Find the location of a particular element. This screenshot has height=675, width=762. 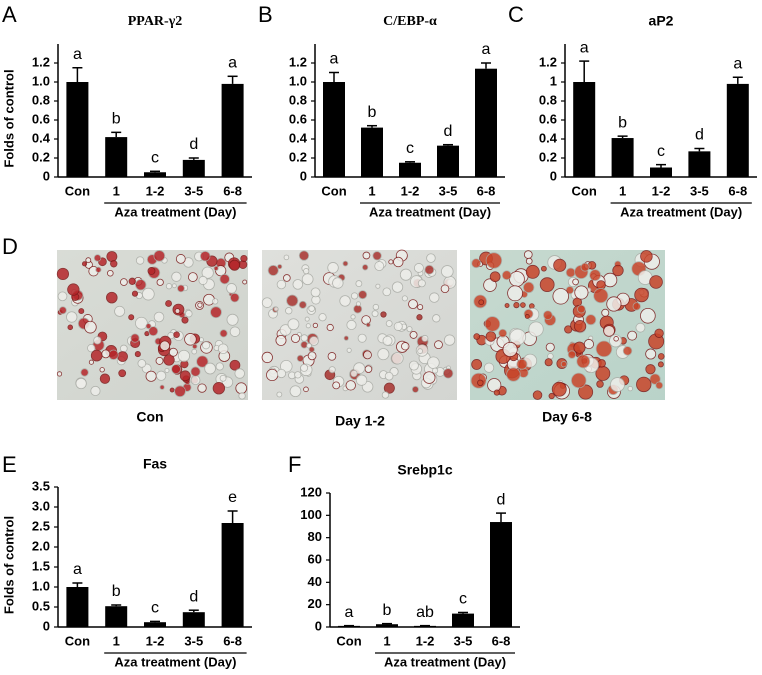

y-tick-label: 0.6 is located at coordinates (548, 118).